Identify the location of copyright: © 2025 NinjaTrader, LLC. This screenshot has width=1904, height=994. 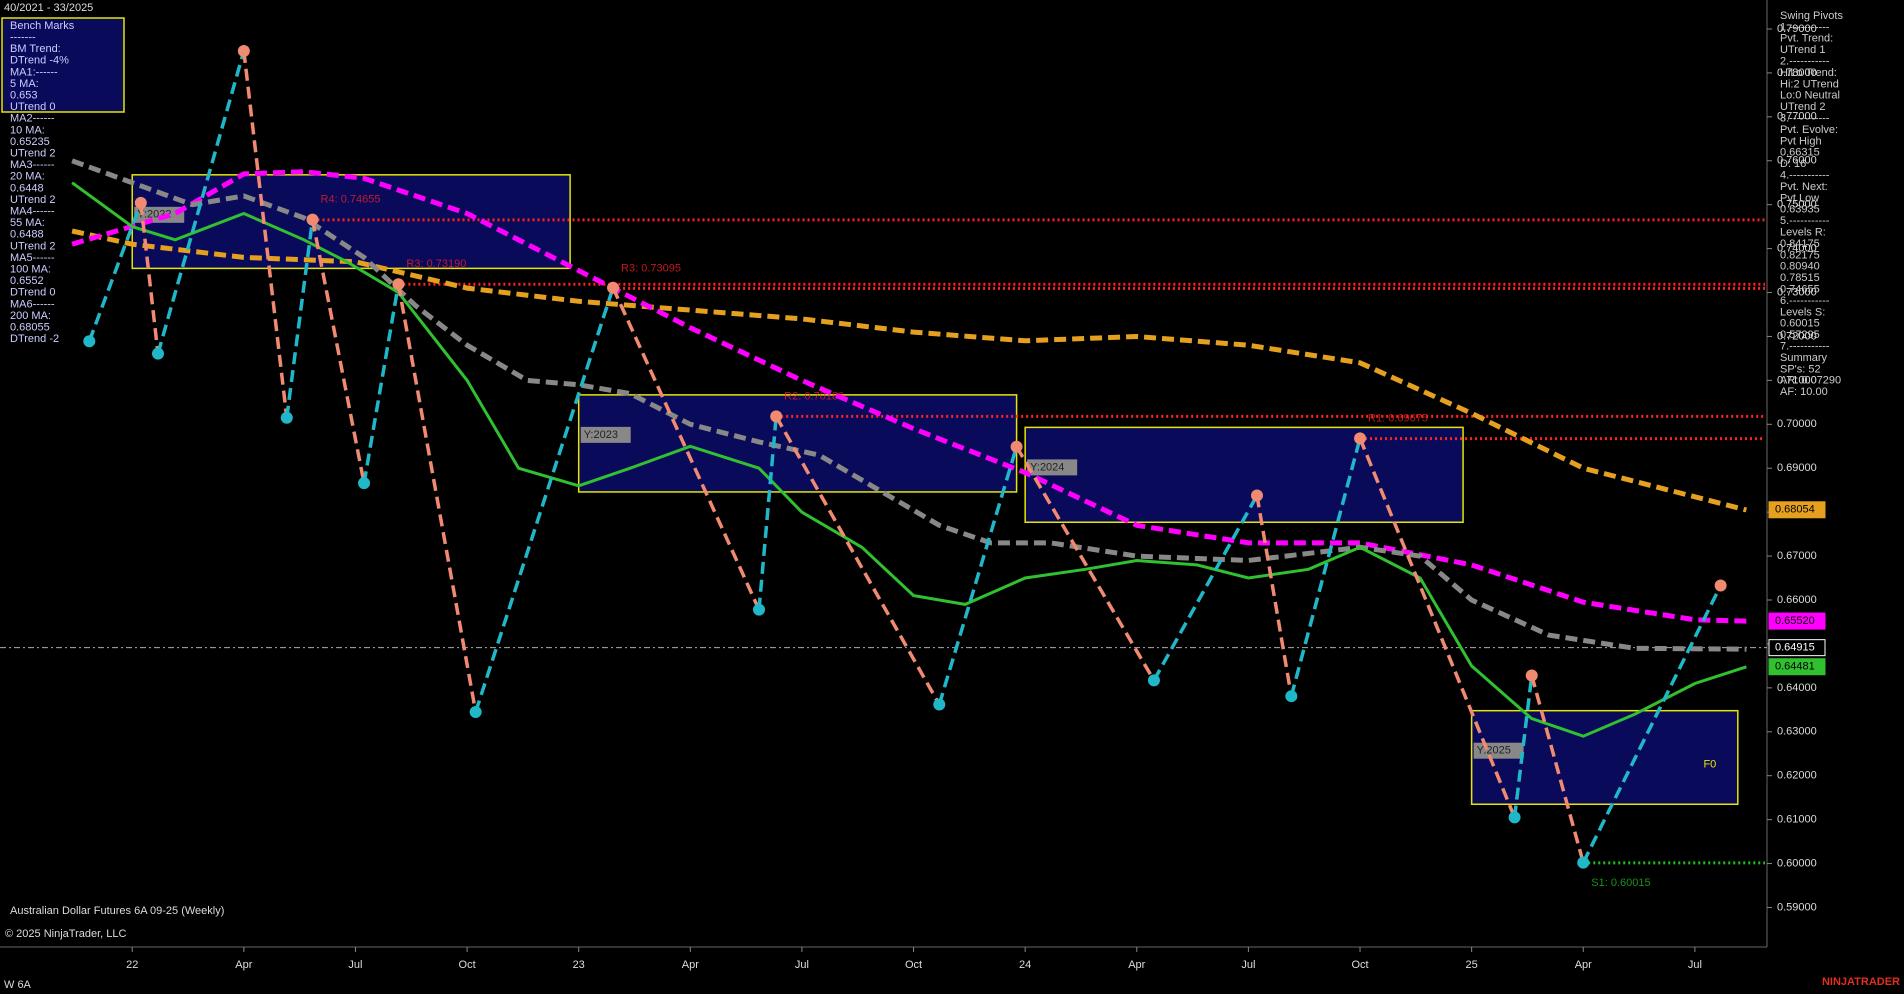
(65, 934).